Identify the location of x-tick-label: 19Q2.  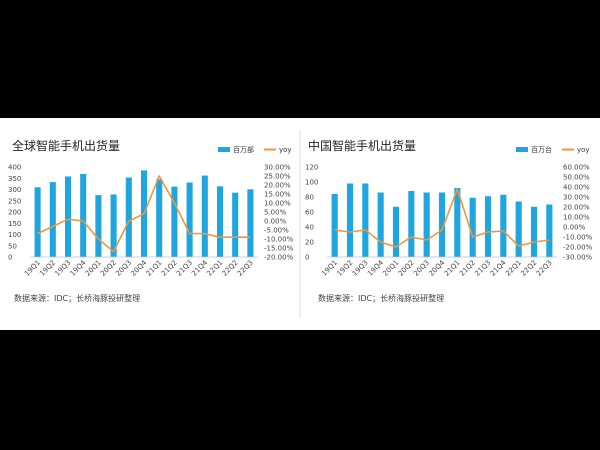
(47, 268).